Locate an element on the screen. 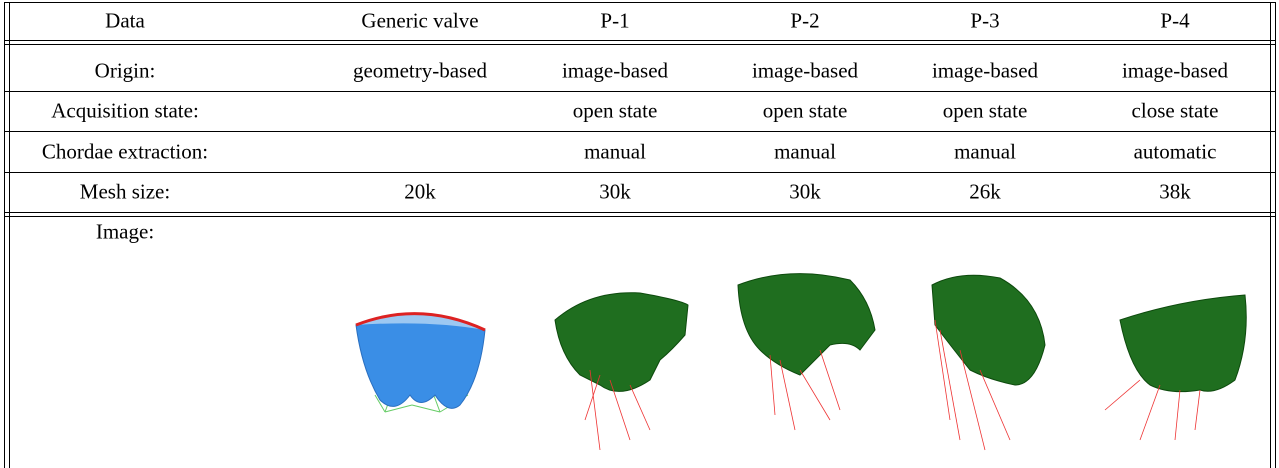 The image size is (1279, 468). table-cell: geometry-based is located at coordinates (420, 70).